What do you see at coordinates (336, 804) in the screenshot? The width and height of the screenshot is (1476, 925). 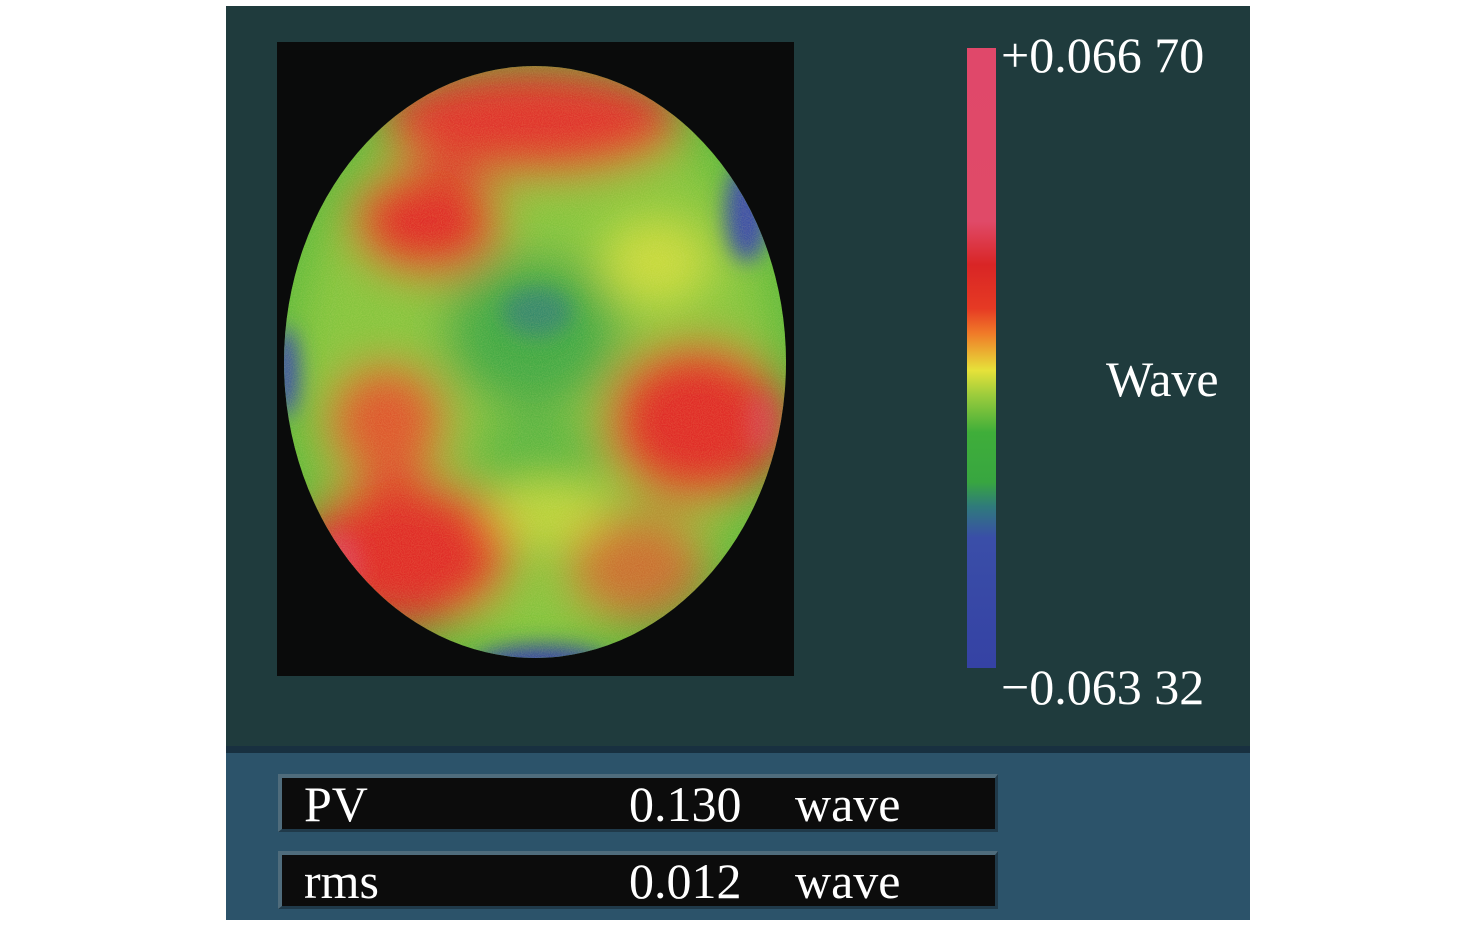 I see `stat-name: PV` at bounding box center [336, 804].